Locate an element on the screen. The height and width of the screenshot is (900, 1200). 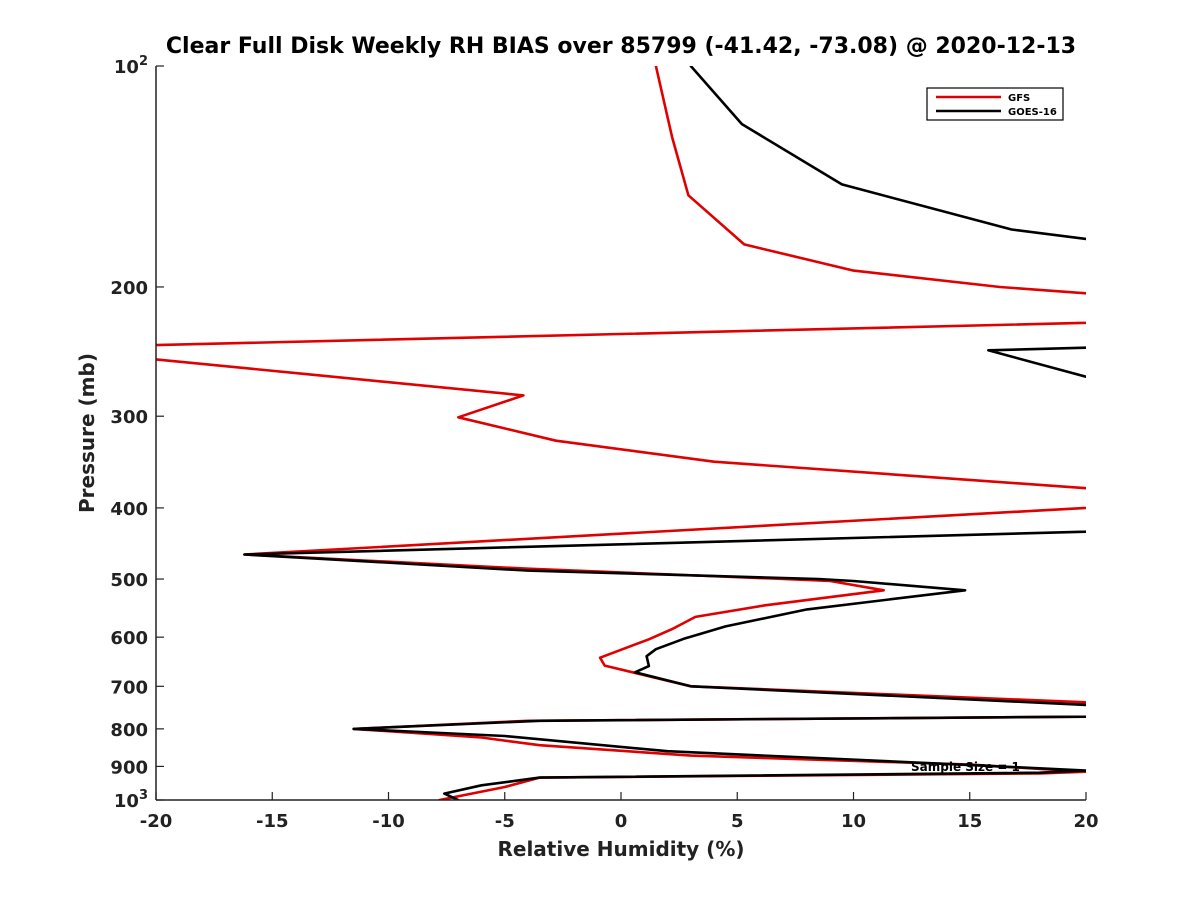
y-tick-label: 400 is located at coordinates (129, 509).